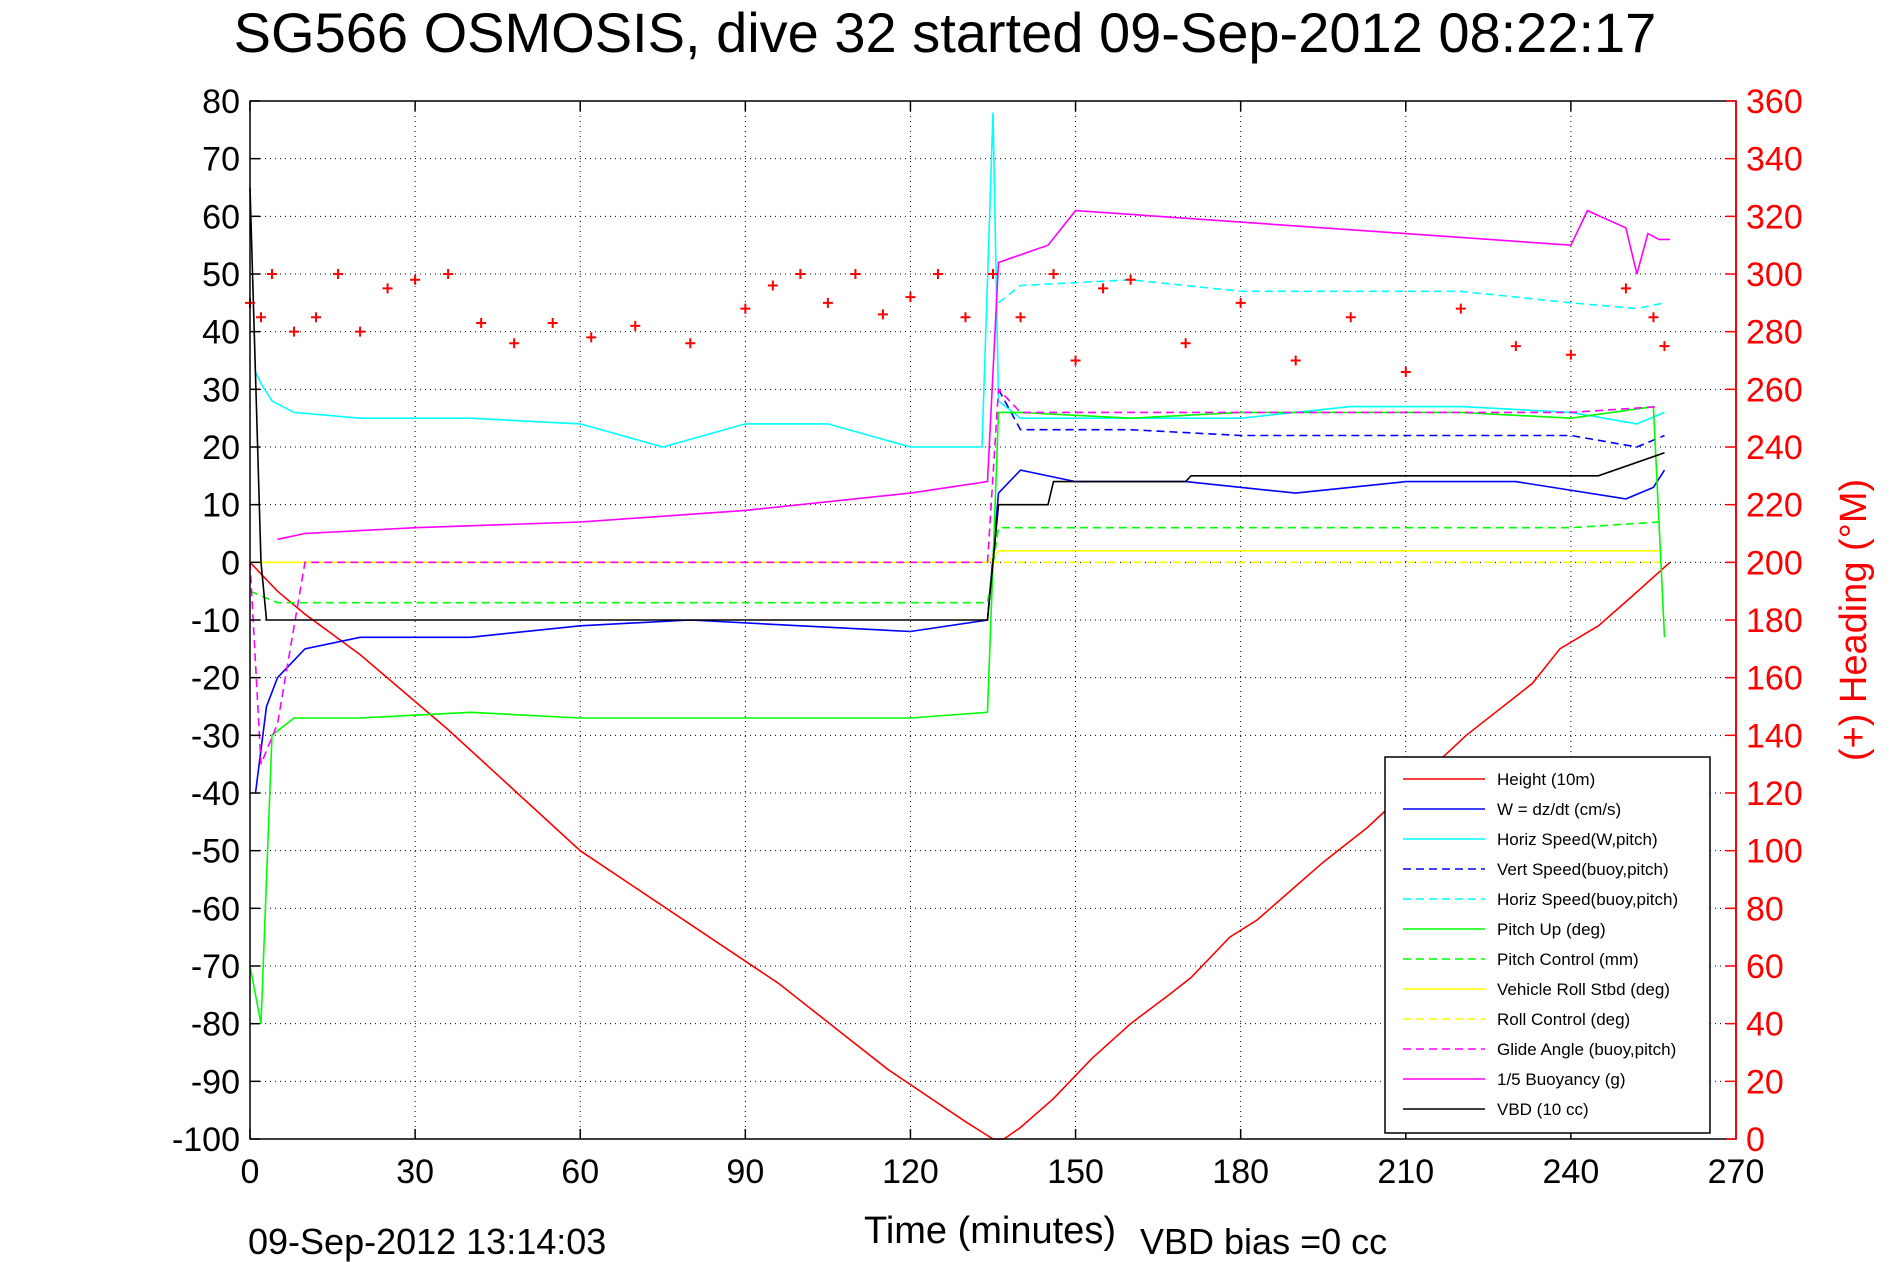 This screenshot has width=1891, height=1262. Describe the element at coordinates (1774, 563) in the screenshot. I see `y-right-tick-label: 200` at that location.